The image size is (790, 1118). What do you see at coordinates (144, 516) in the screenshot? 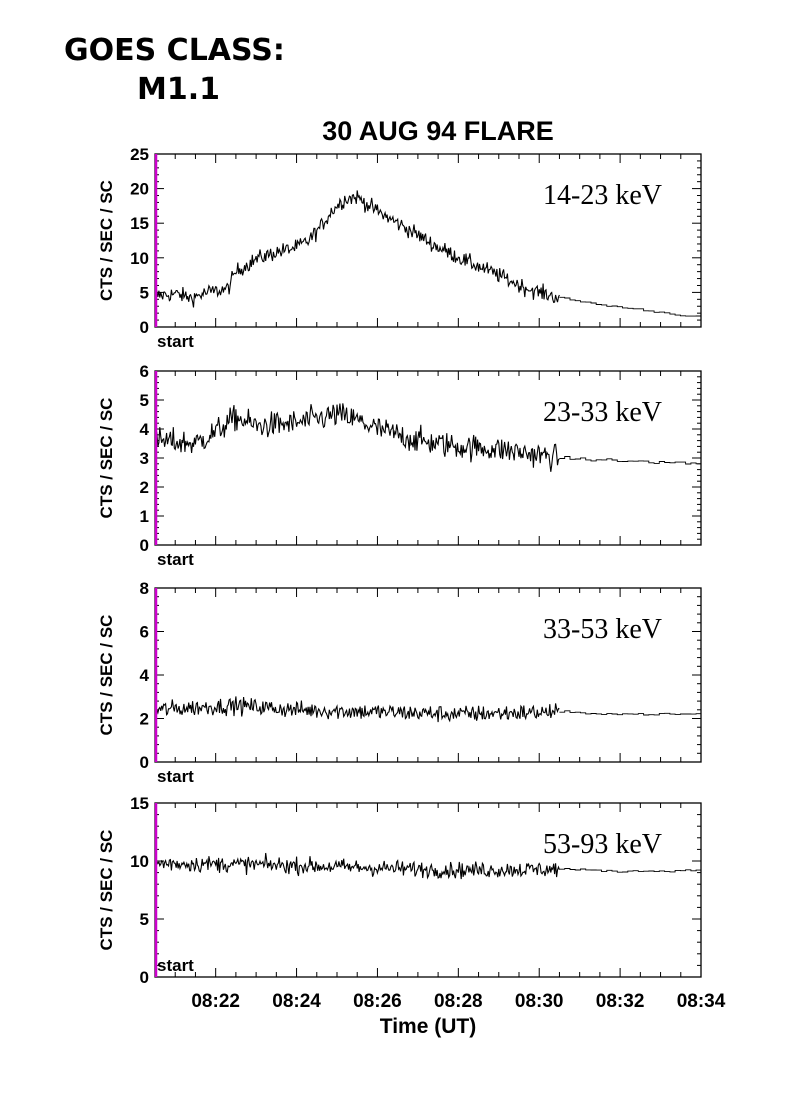
I see `y-tick-label: 1` at bounding box center [144, 516].